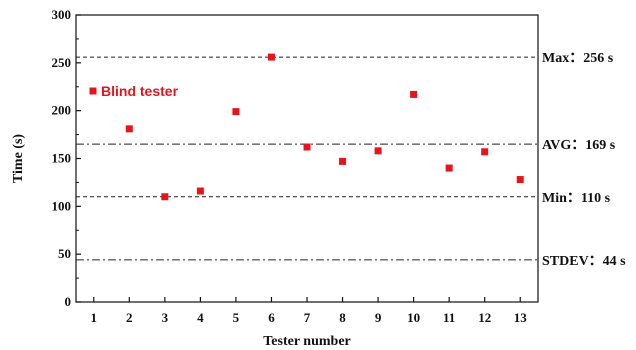 The width and height of the screenshot is (636, 350). I want to click on x-tick-label: 11, so click(449, 317).